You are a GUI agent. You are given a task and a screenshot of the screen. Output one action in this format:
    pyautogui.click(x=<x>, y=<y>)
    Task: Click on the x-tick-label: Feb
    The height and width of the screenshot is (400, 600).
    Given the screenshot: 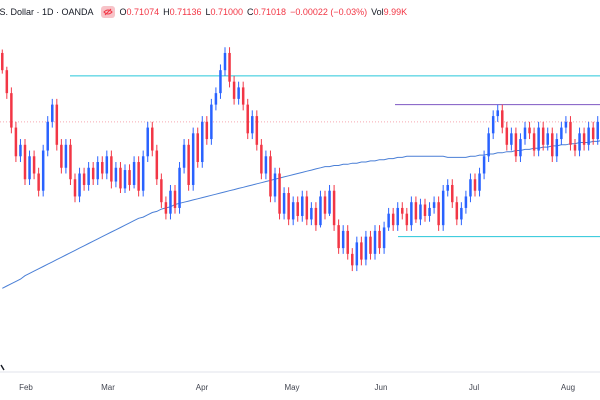 What is the action you would take?
    pyautogui.click(x=26, y=387)
    